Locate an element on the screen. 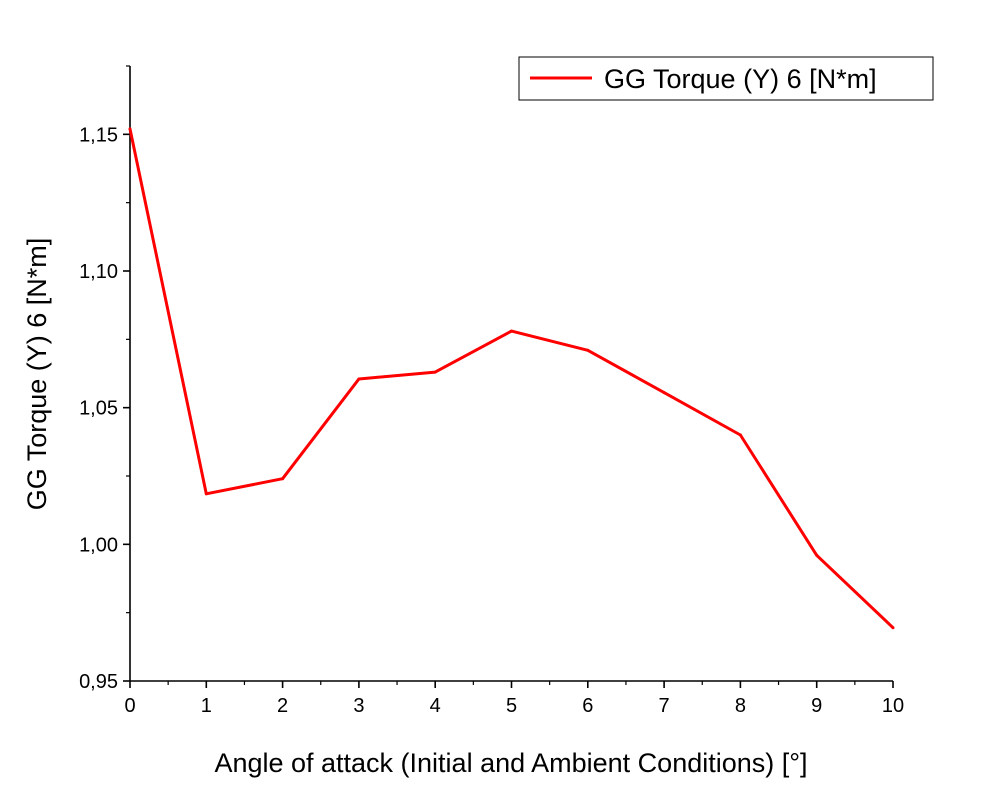 The height and width of the screenshot is (806, 989). x-tick-label: 1 is located at coordinates (206, 706).